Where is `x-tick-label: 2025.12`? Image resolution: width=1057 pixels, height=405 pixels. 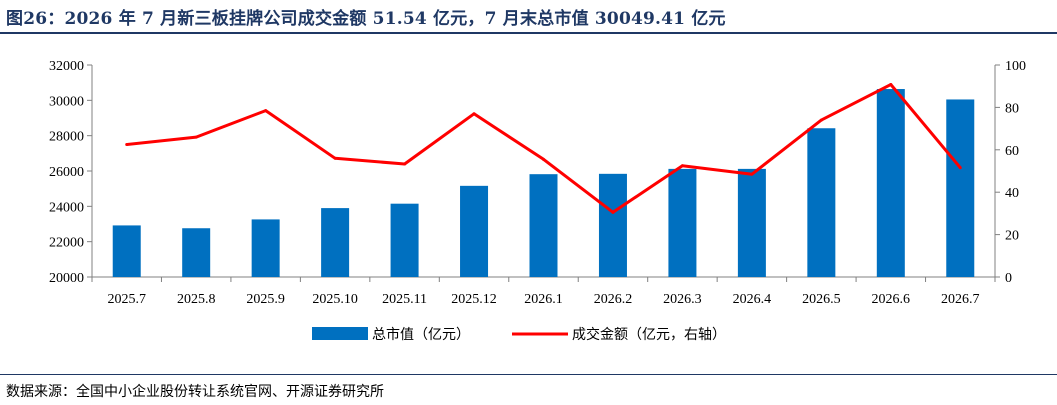
x-tick-label: 2025.12 is located at coordinates (474, 299).